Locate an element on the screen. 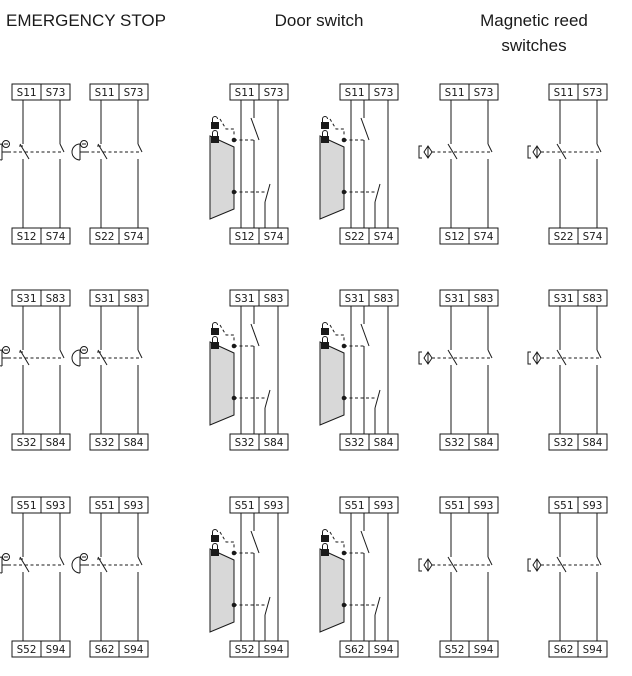 The height and width of the screenshot is (676, 632). reed-switch-unit: S11 S73 S12 S74 is located at coordinates (458, 164).